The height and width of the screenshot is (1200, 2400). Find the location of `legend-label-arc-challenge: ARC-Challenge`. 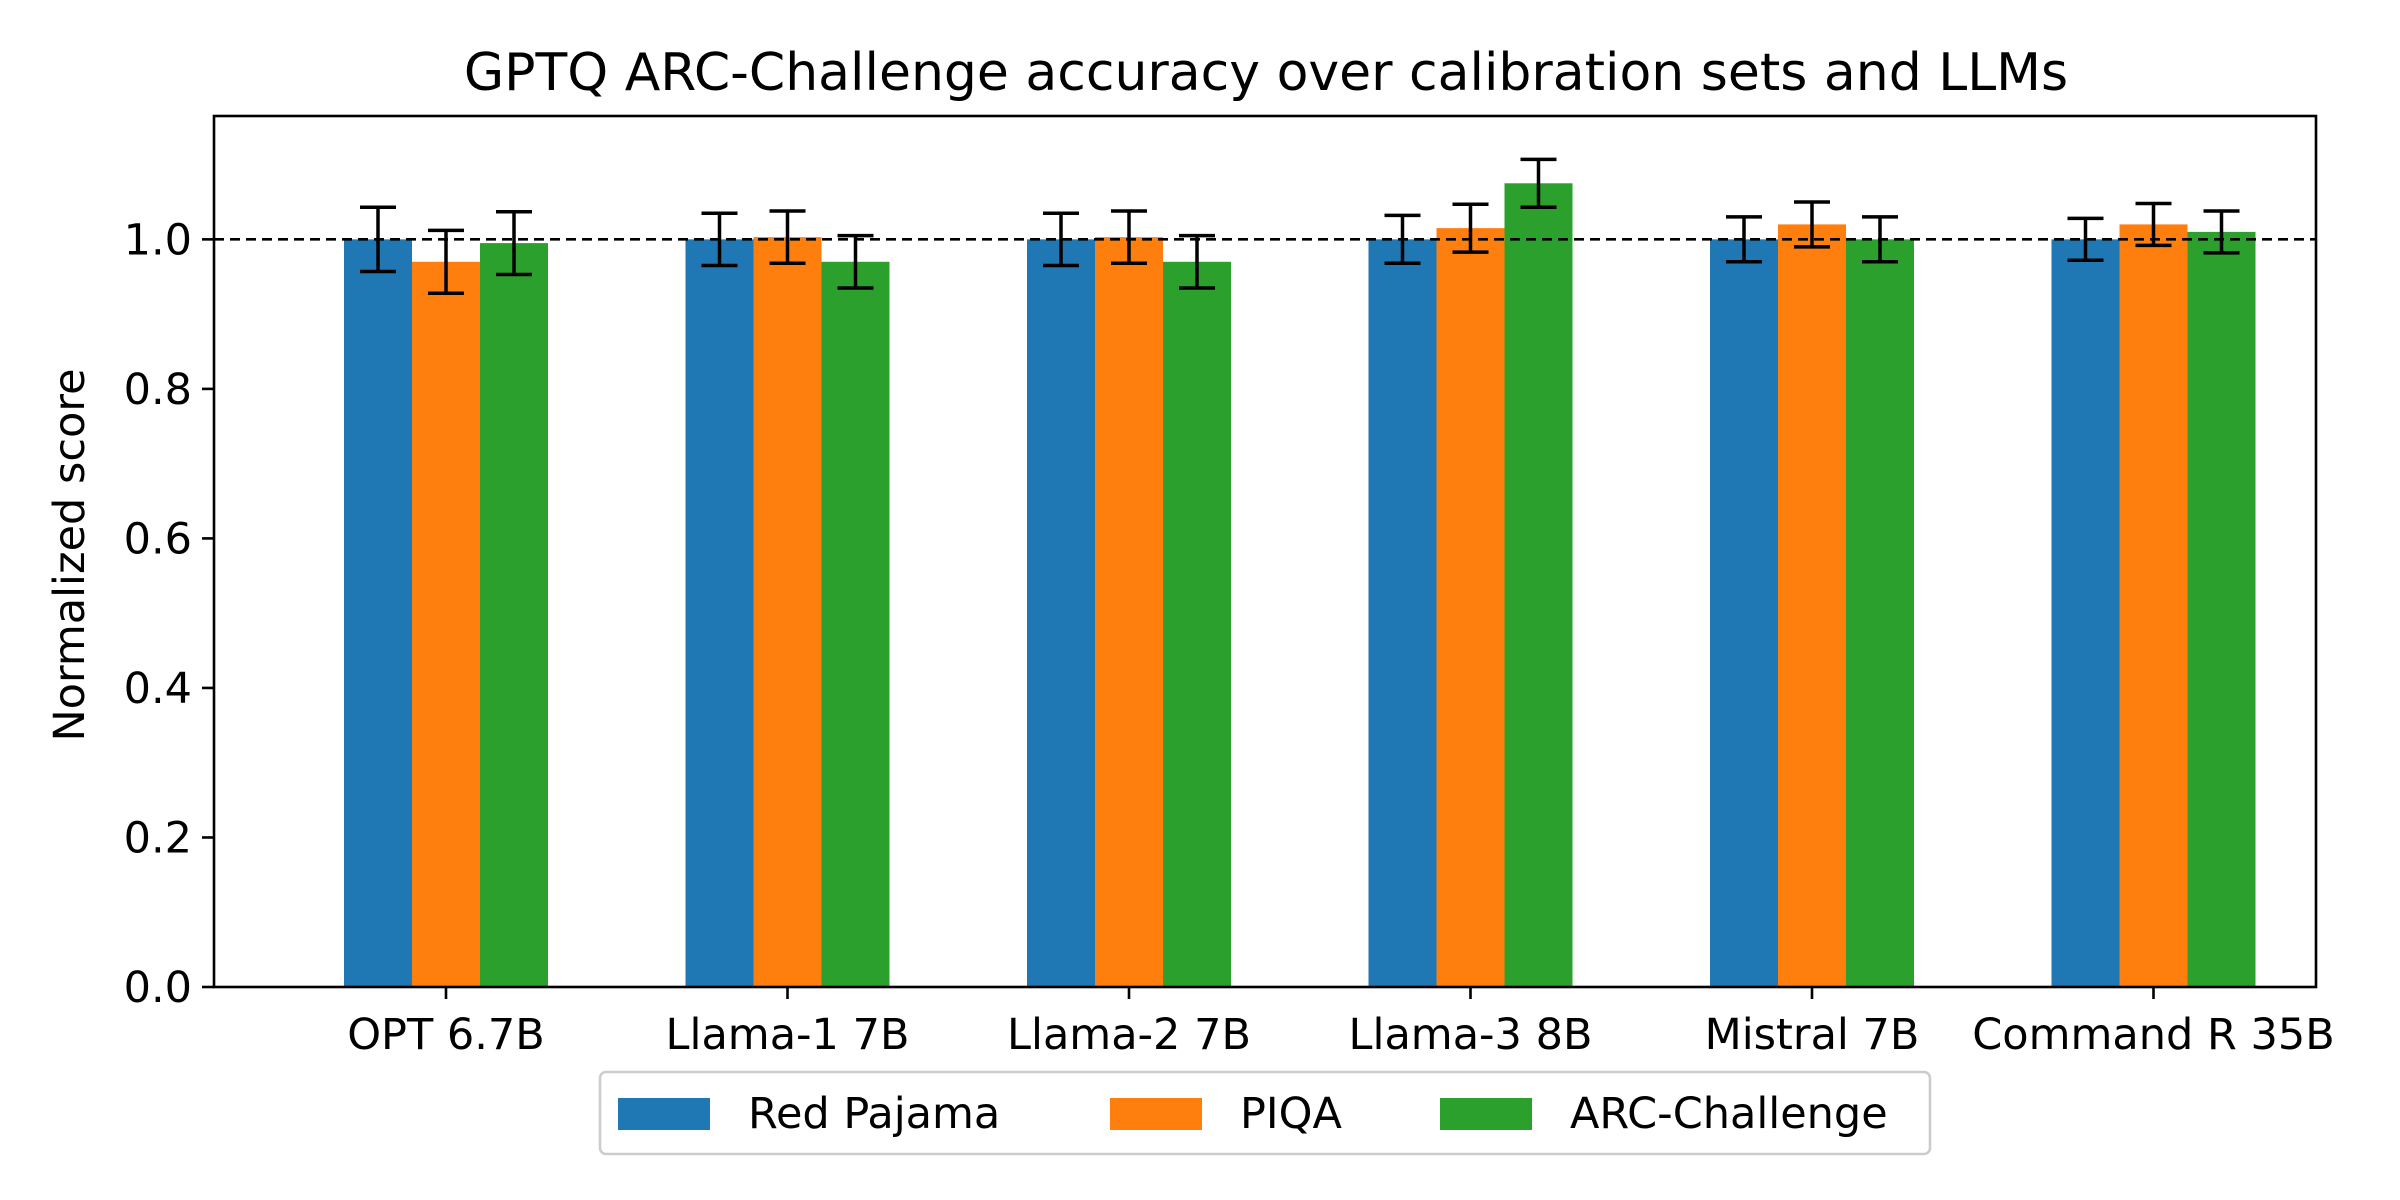

legend-label-arc-challenge: ARC-Challenge is located at coordinates (1729, 1114).